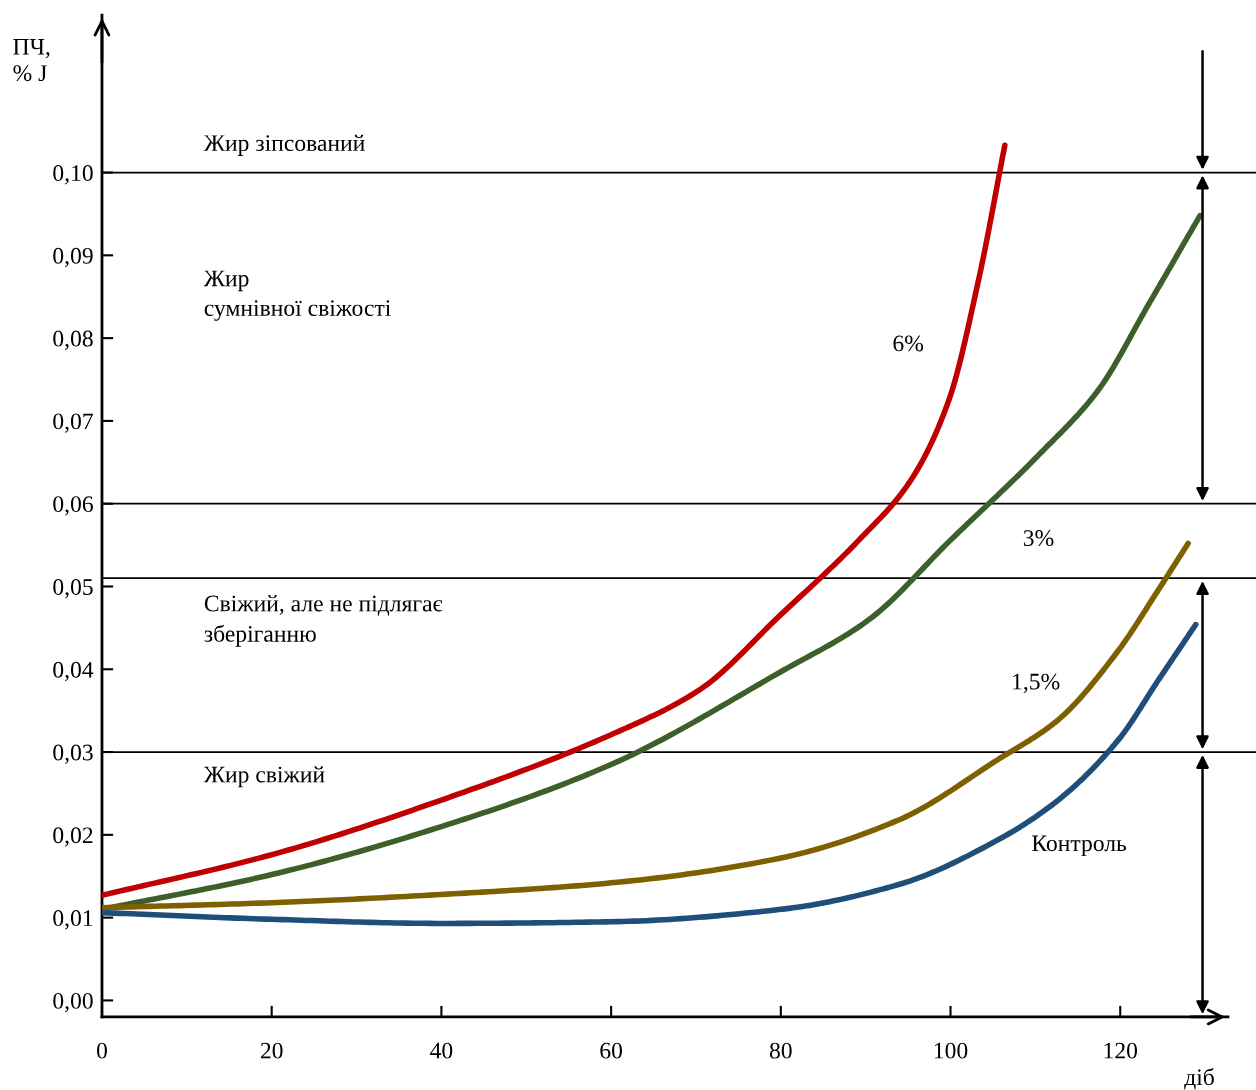  Describe the element at coordinates (441, 1050) in the screenshot. I see `x-tick-label: 40` at that location.